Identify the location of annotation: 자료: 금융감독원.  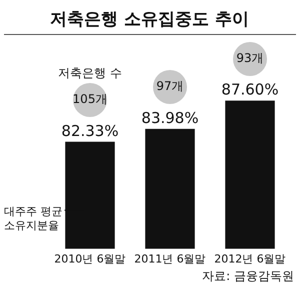
(248, 276).